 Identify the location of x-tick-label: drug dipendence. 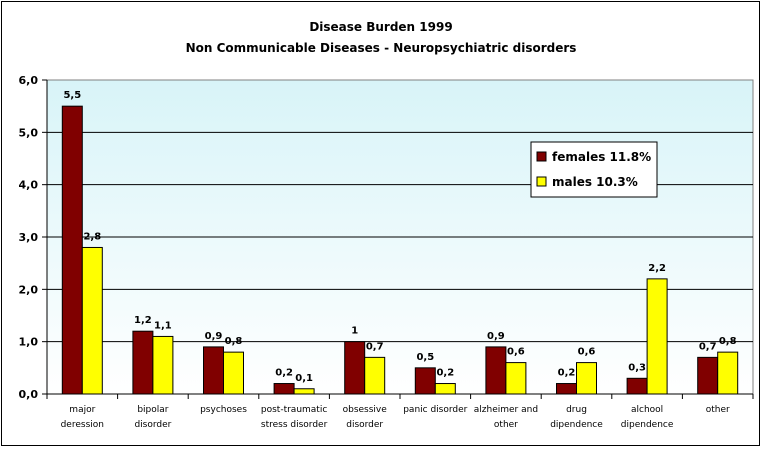
(576, 417).